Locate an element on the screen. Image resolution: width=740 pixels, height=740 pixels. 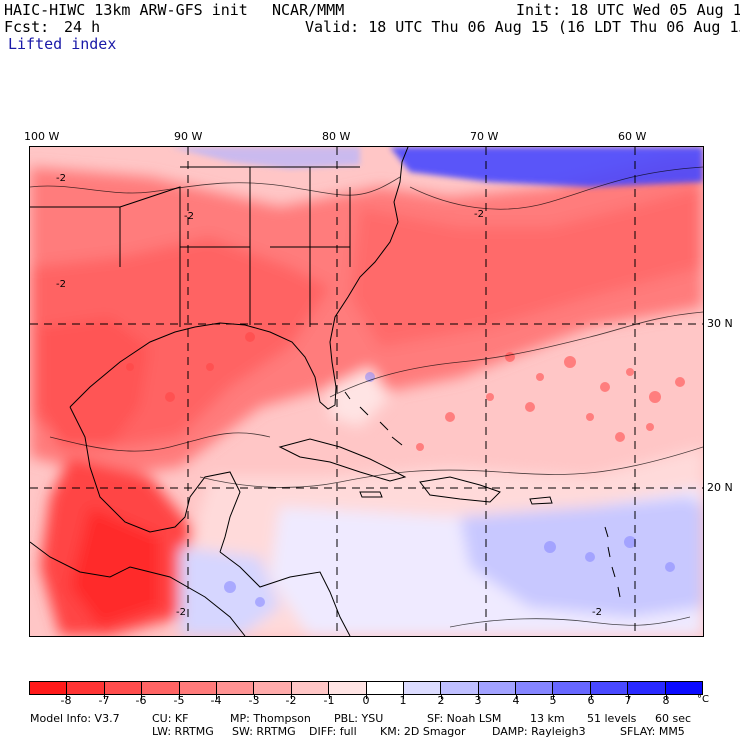
colorbar-tick-label: -8 is located at coordinates (66, 700).